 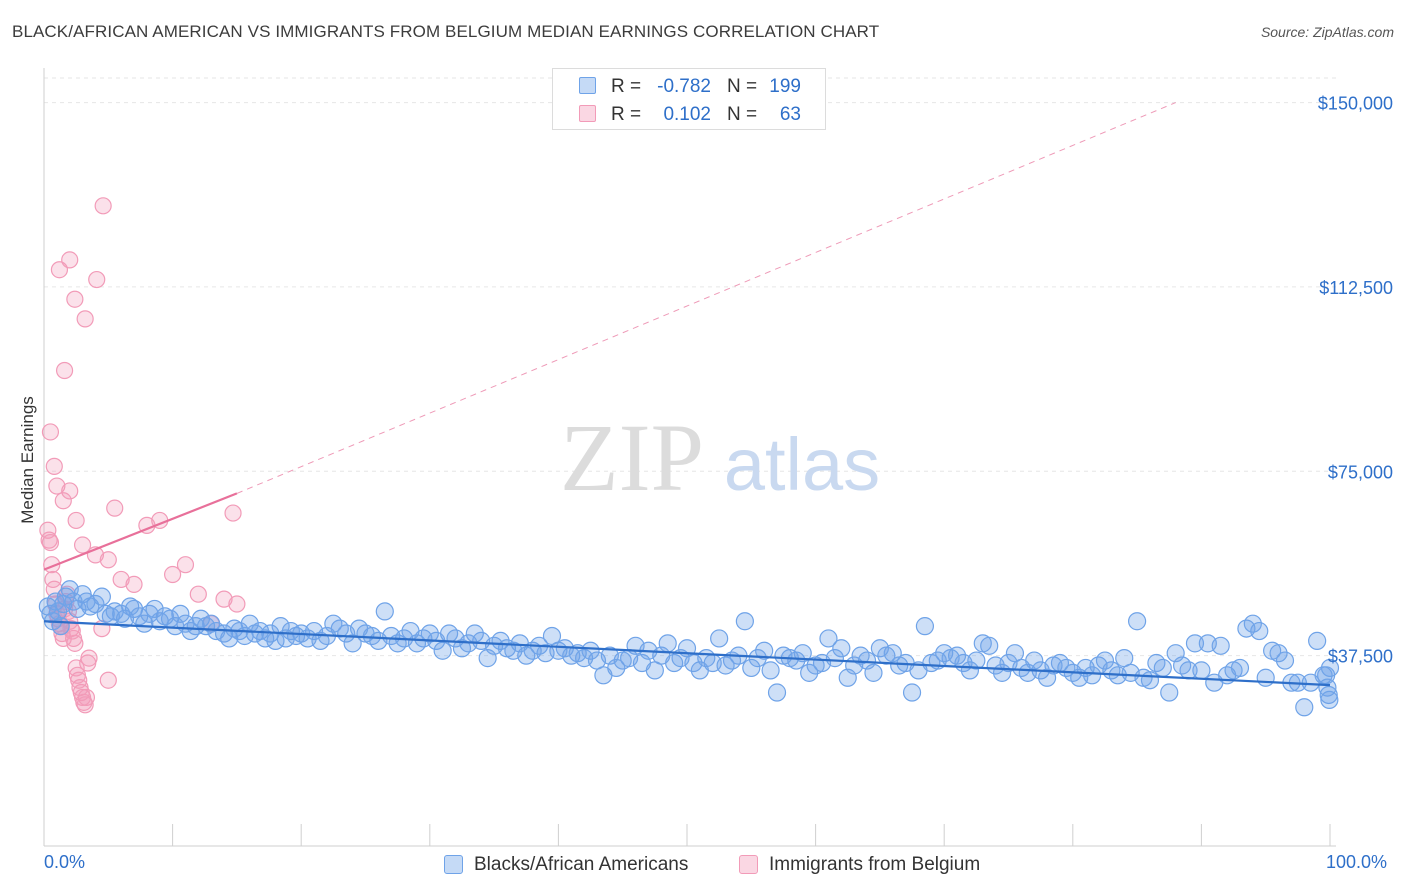 What do you see at coordinates (689, 87) in the screenshot?
I see `stats-row-blue: R = -0.782 N = 199` at bounding box center [689, 87].